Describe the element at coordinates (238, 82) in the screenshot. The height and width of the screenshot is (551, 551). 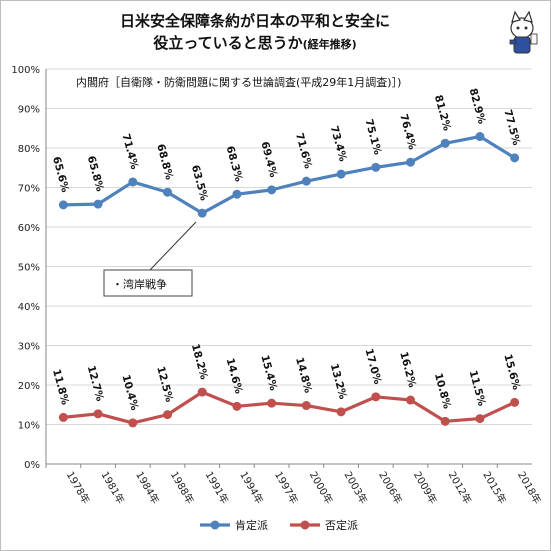
I see `source-note: 内閣府［自衛隊・防衛問題に関する世論調査(平成29年1月調査)］)` at that location.